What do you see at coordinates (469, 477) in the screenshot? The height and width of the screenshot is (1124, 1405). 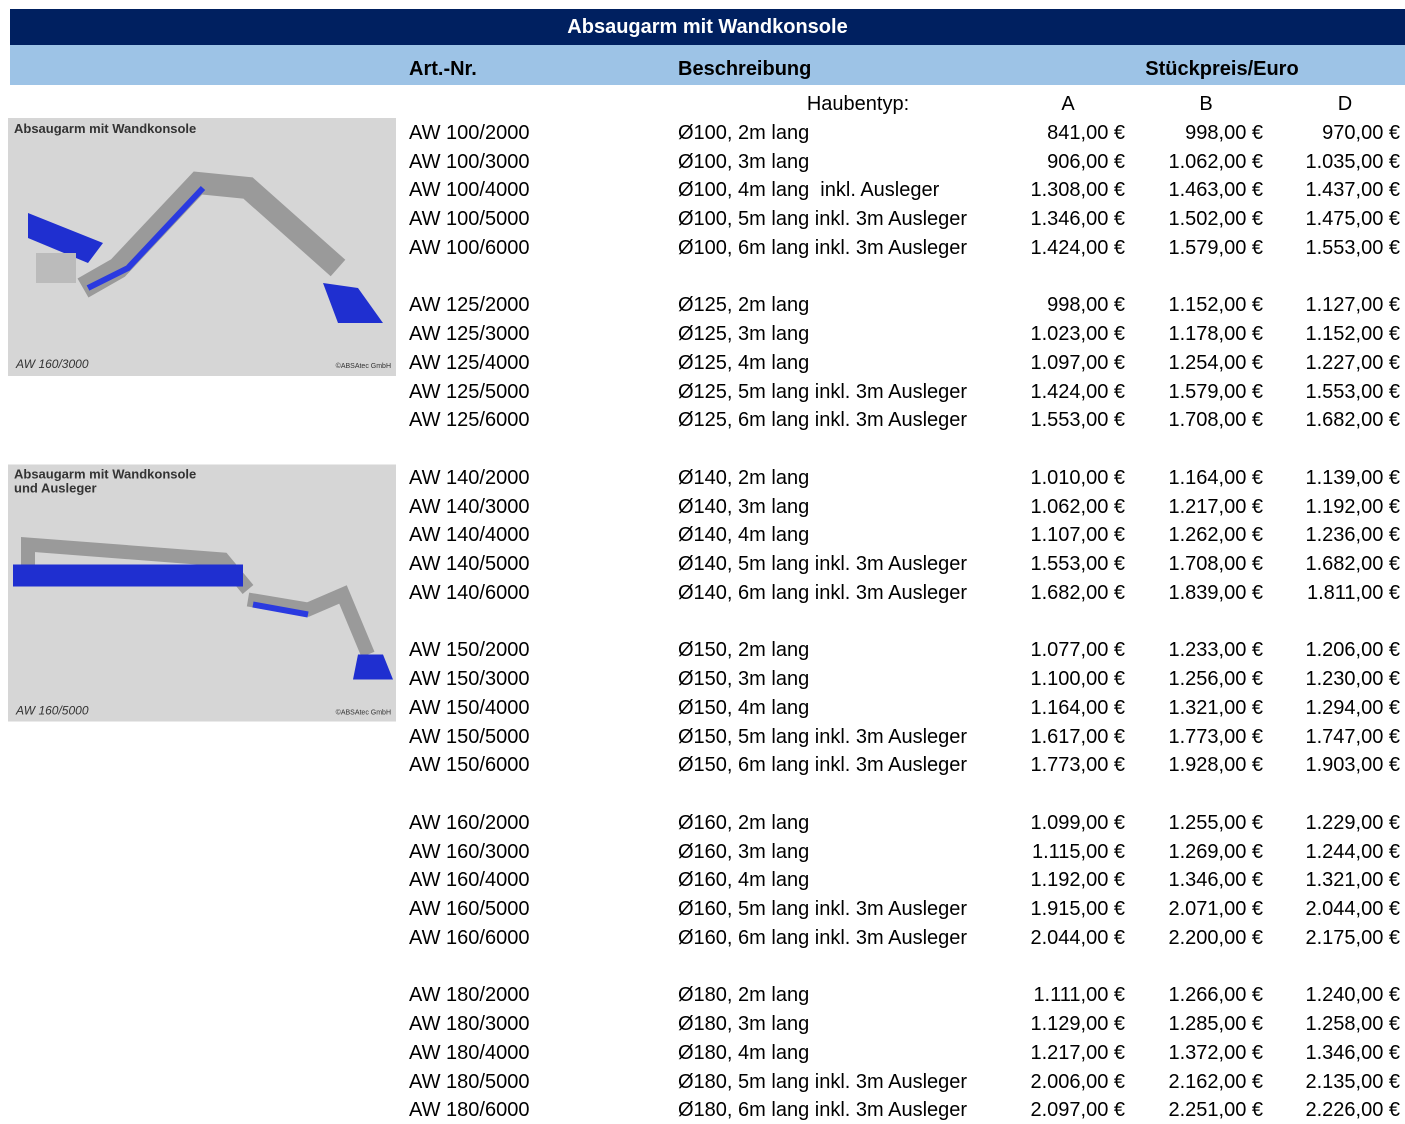 I see `article-number: AW 140/2000` at bounding box center [469, 477].